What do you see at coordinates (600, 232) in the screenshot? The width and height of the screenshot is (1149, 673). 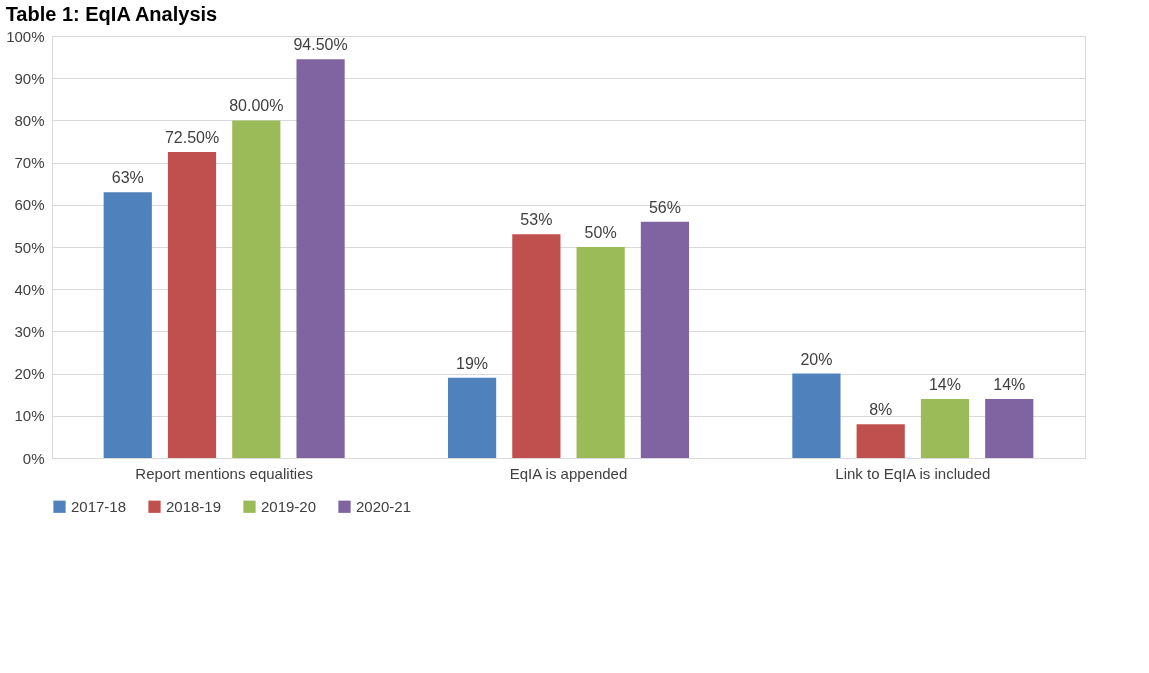 I see `data-label: 50%` at bounding box center [600, 232].